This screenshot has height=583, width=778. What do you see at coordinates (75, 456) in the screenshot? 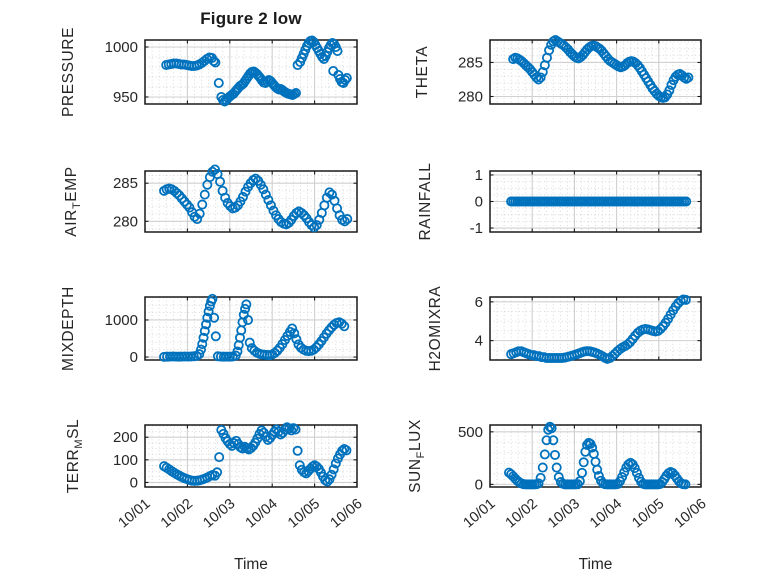
I see `y-axis-label: TERRMSL` at bounding box center [75, 456].